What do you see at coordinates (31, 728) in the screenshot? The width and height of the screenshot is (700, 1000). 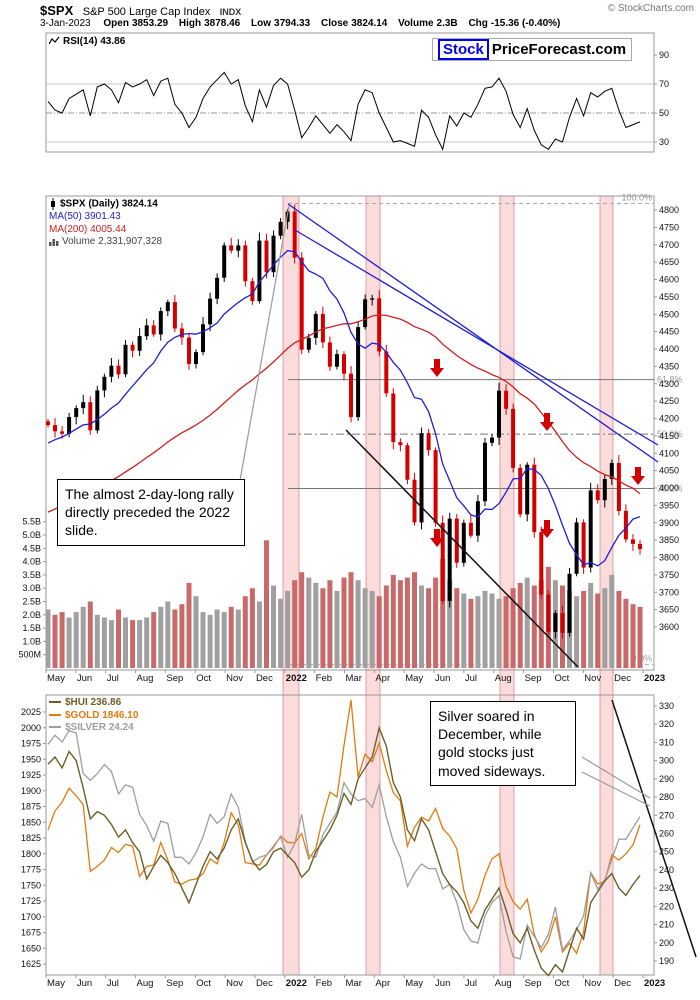 I see `svg-text: 2000` at bounding box center [31, 728].